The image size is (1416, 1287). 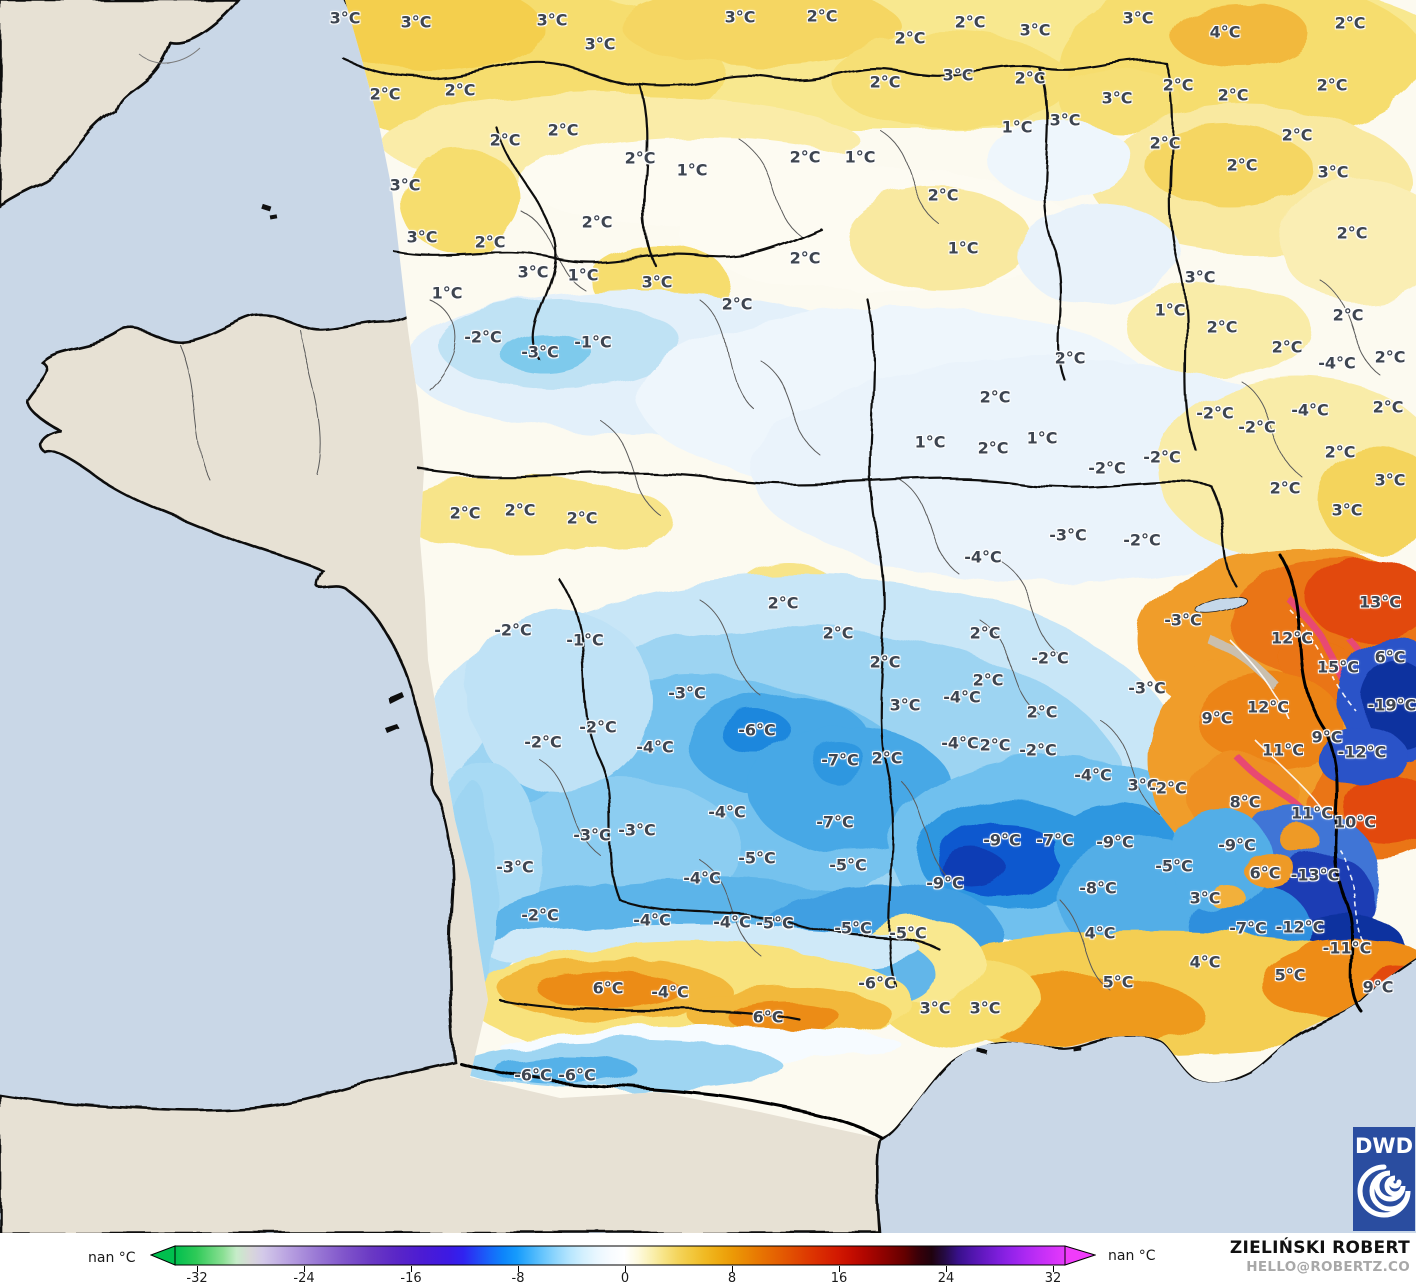 What do you see at coordinates (1222, 606) in the screenshot?
I see `lake-geneva` at bounding box center [1222, 606].